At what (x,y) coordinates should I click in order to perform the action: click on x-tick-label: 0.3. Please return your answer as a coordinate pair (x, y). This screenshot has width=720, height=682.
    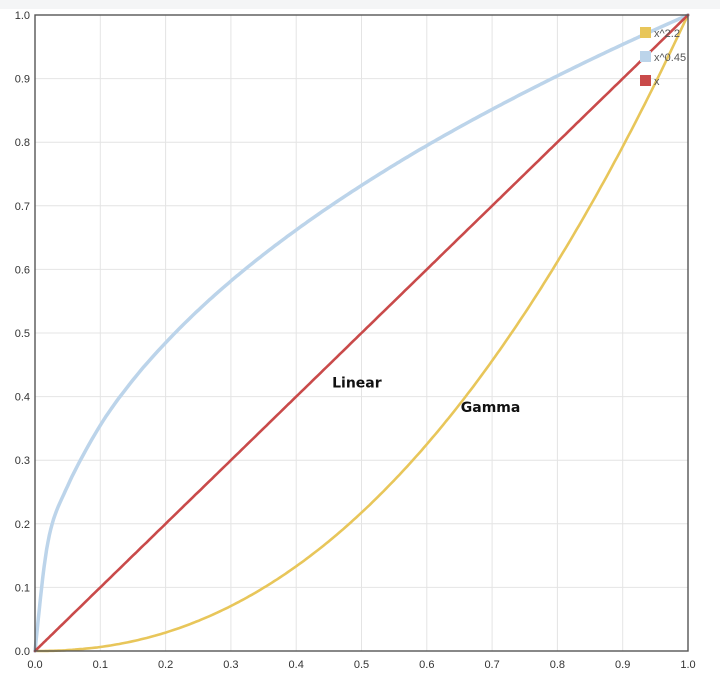
    Looking at the image, I should click on (230, 665).